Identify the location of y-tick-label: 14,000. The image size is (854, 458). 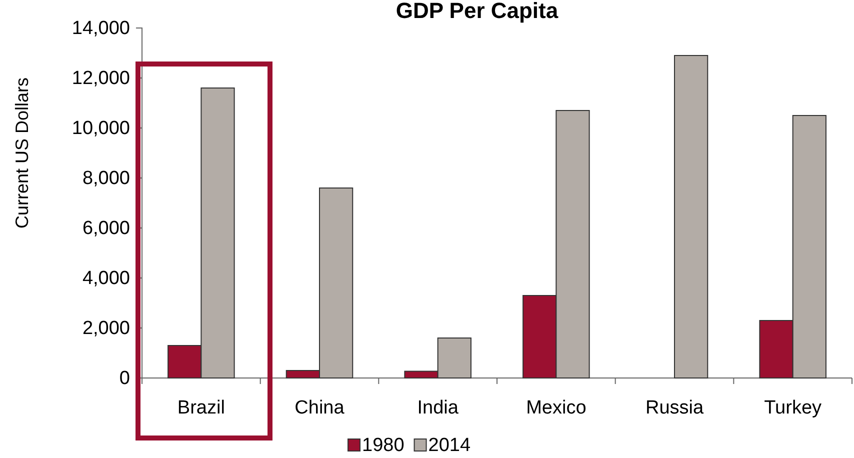
(101, 29).